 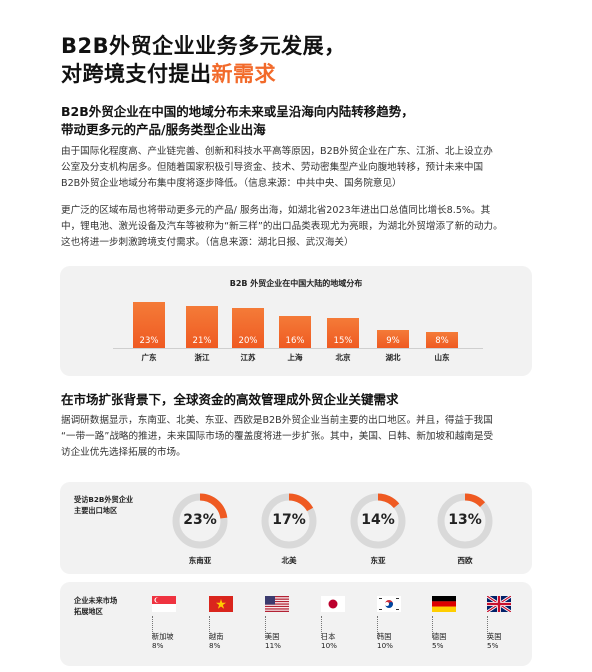 I want to click on market-name: 日本, so click(x=328, y=636).